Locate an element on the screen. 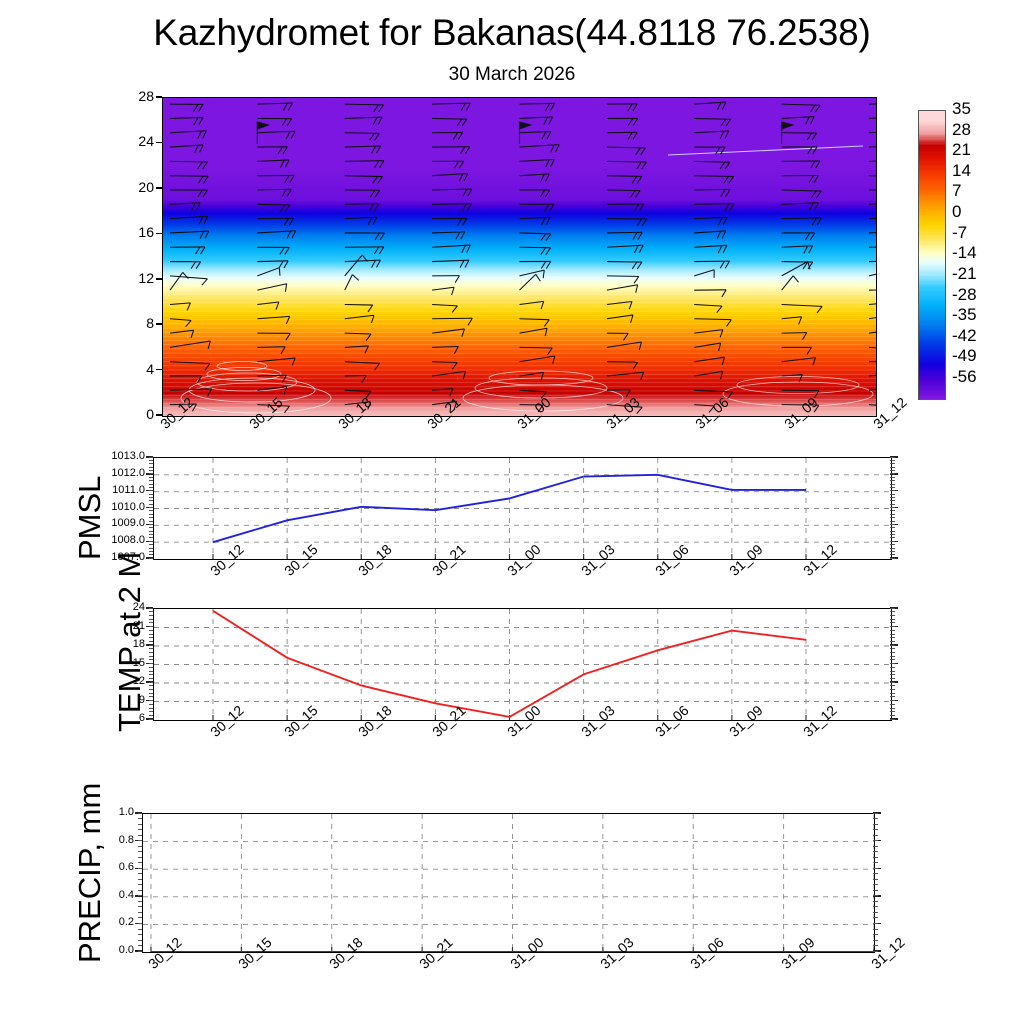 The height and width of the screenshot is (1024, 1024). pmsl-y-tick-label: 1007.0 is located at coordinates (128, 557).